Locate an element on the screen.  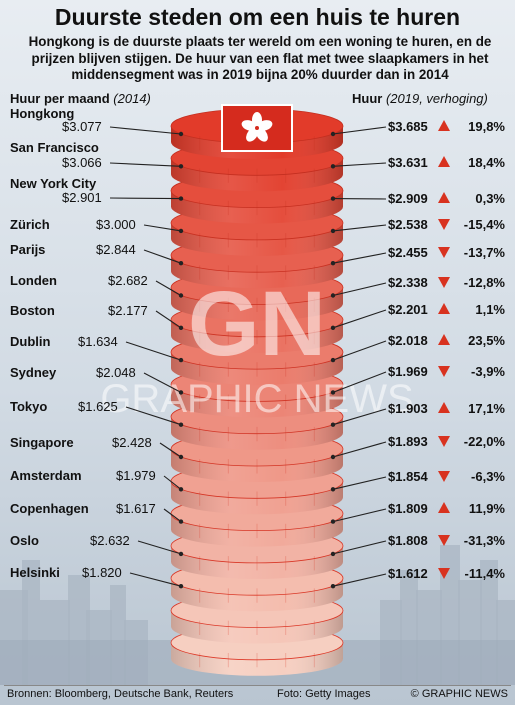
footer-copyright: © GRAPHIC NEWS is located at coordinates (459, 694).